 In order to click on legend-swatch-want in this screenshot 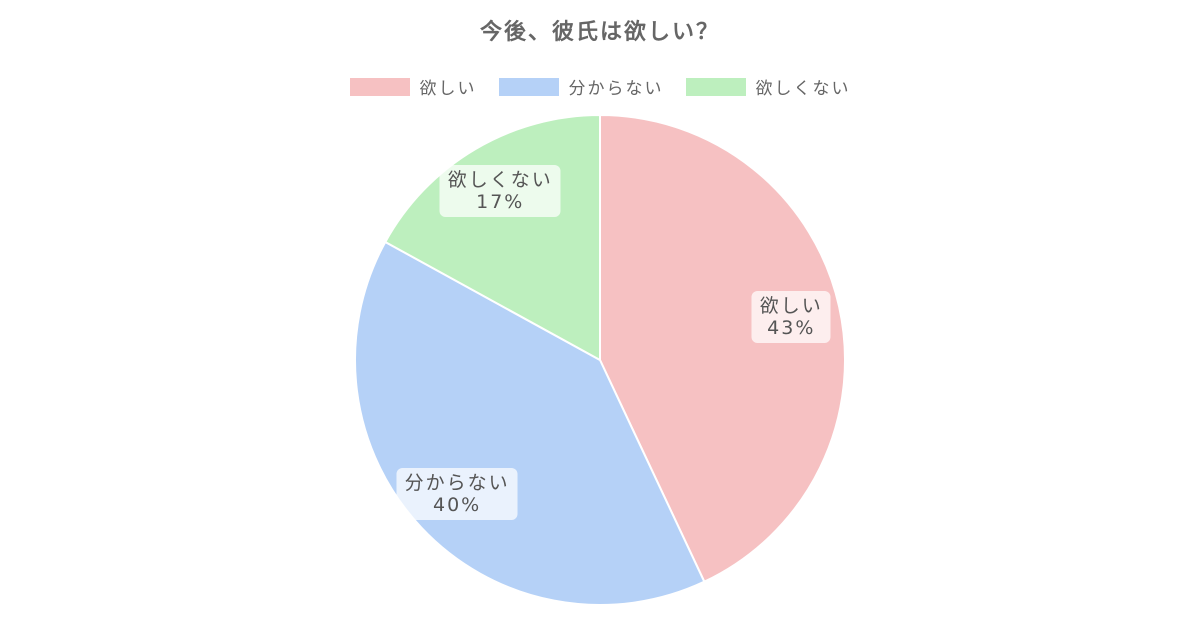, I will do `click(379, 86)`.